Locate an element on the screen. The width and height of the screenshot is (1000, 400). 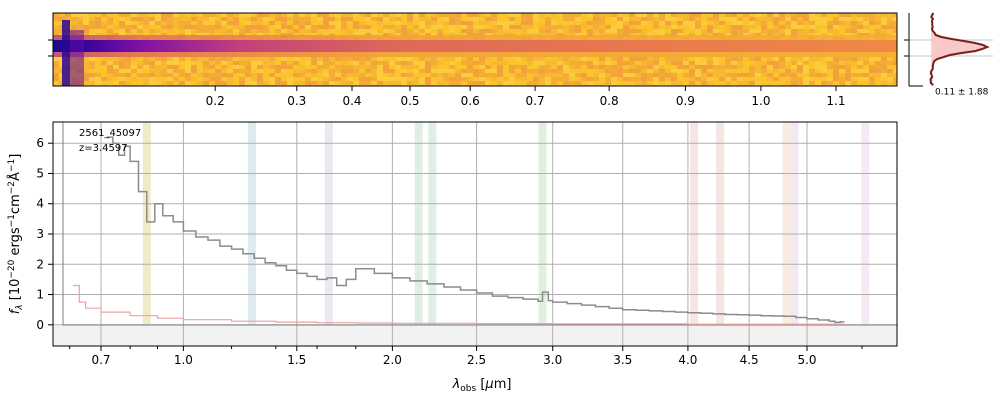
y-tick-label-1: 1 is located at coordinates (40, 295).